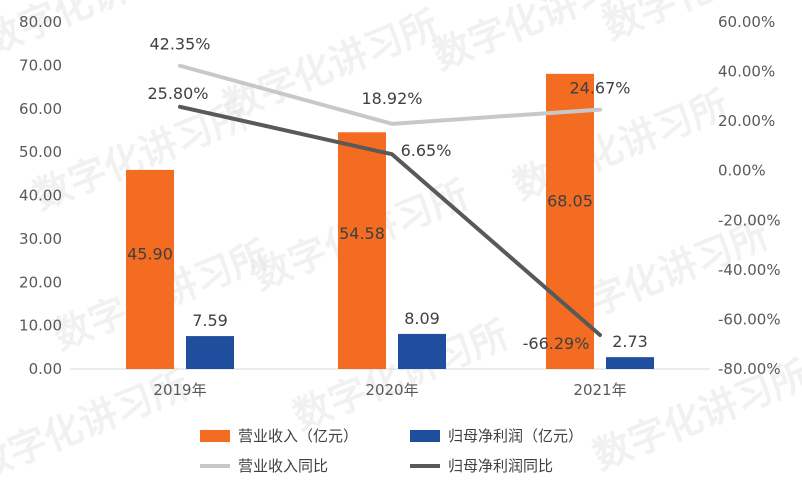 The width and height of the screenshot is (802, 494). Describe the element at coordinates (45, 369) in the screenshot. I see `left-axis-tick: 0.00` at that location.